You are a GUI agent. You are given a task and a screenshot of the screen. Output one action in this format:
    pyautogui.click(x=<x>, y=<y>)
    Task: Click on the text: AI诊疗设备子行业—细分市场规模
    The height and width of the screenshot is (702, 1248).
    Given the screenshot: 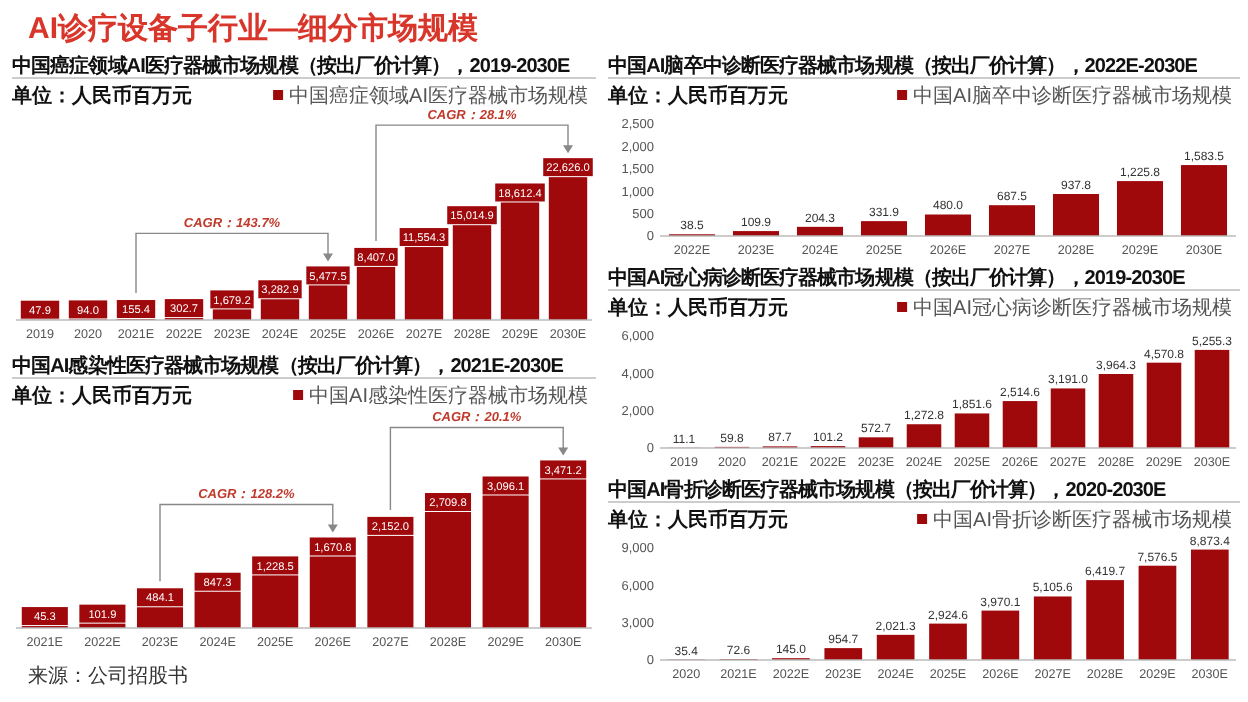 What is the action you would take?
    pyautogui.click(x=254, y=28)
    